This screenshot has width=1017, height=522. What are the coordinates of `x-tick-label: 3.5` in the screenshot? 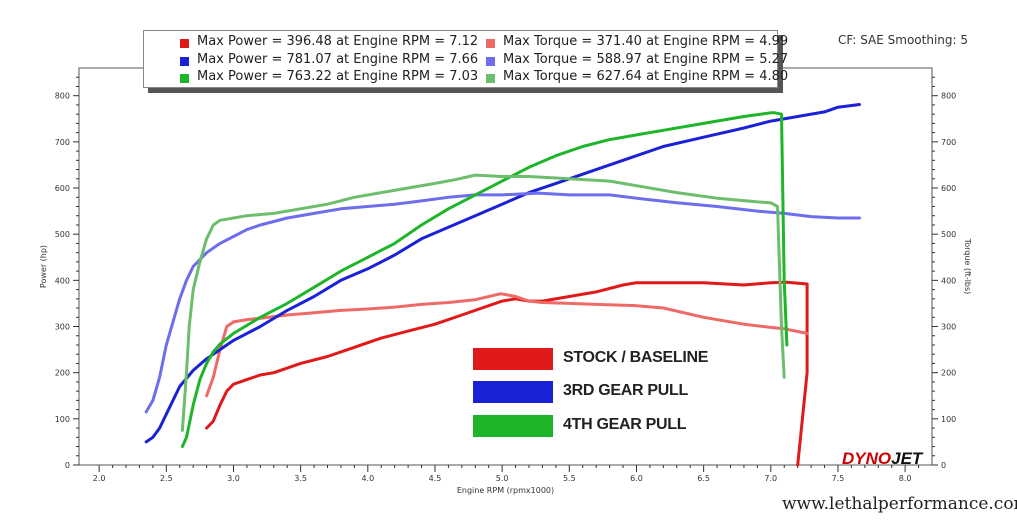 It's located at (300, 478).